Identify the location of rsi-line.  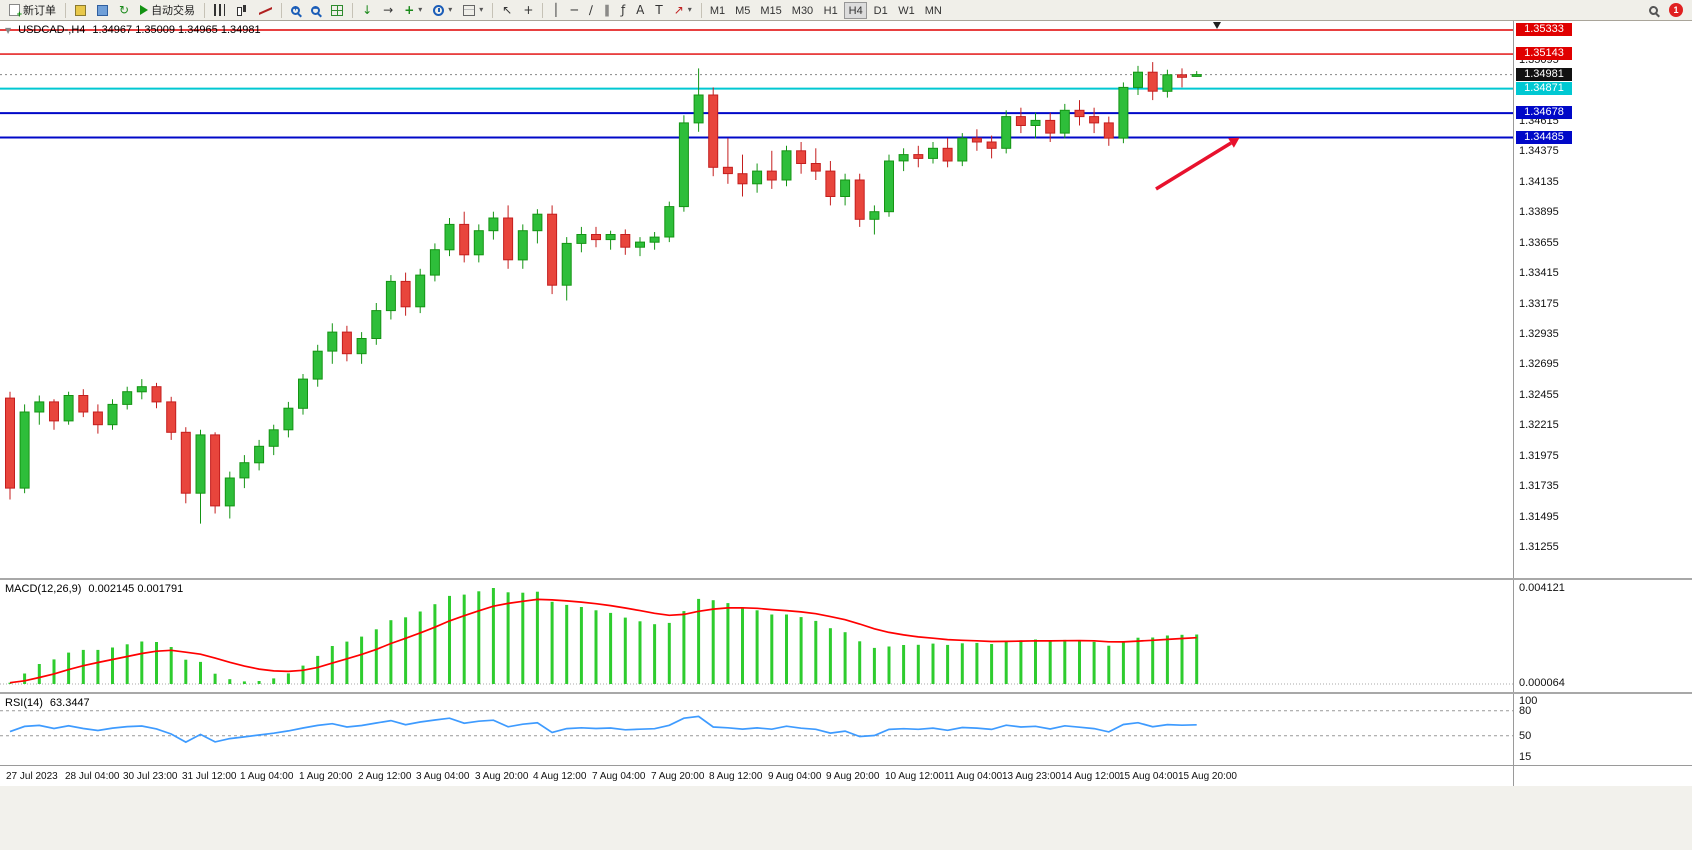
(603, 729).